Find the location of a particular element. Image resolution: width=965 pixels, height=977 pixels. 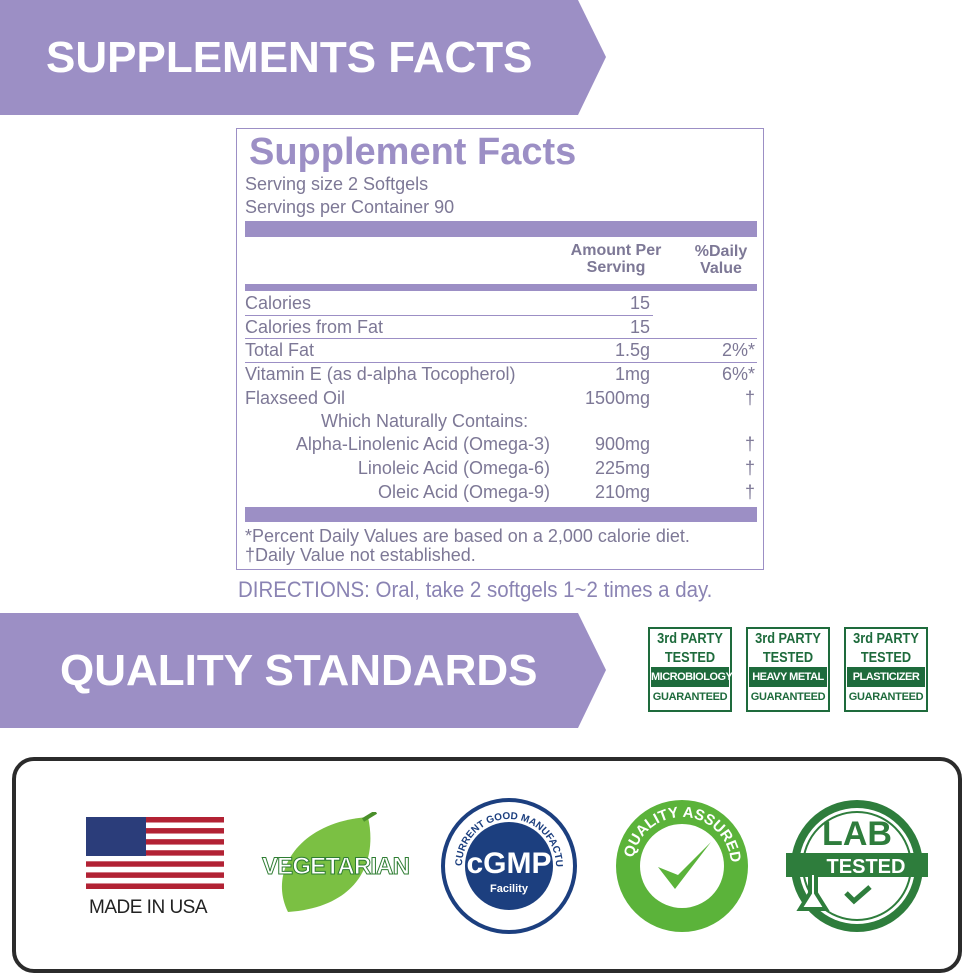

lab-tested-seal-icon: LAB TESTED is located at coordinates (857, 866).